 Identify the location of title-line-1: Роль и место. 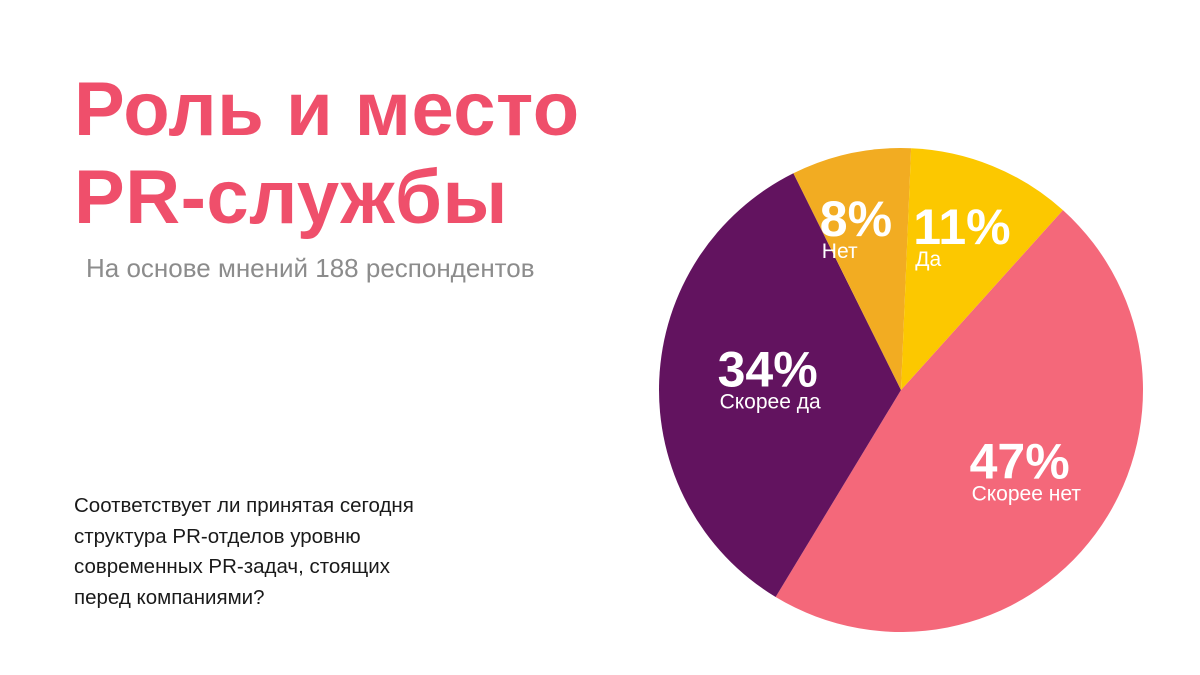
(327, 109).